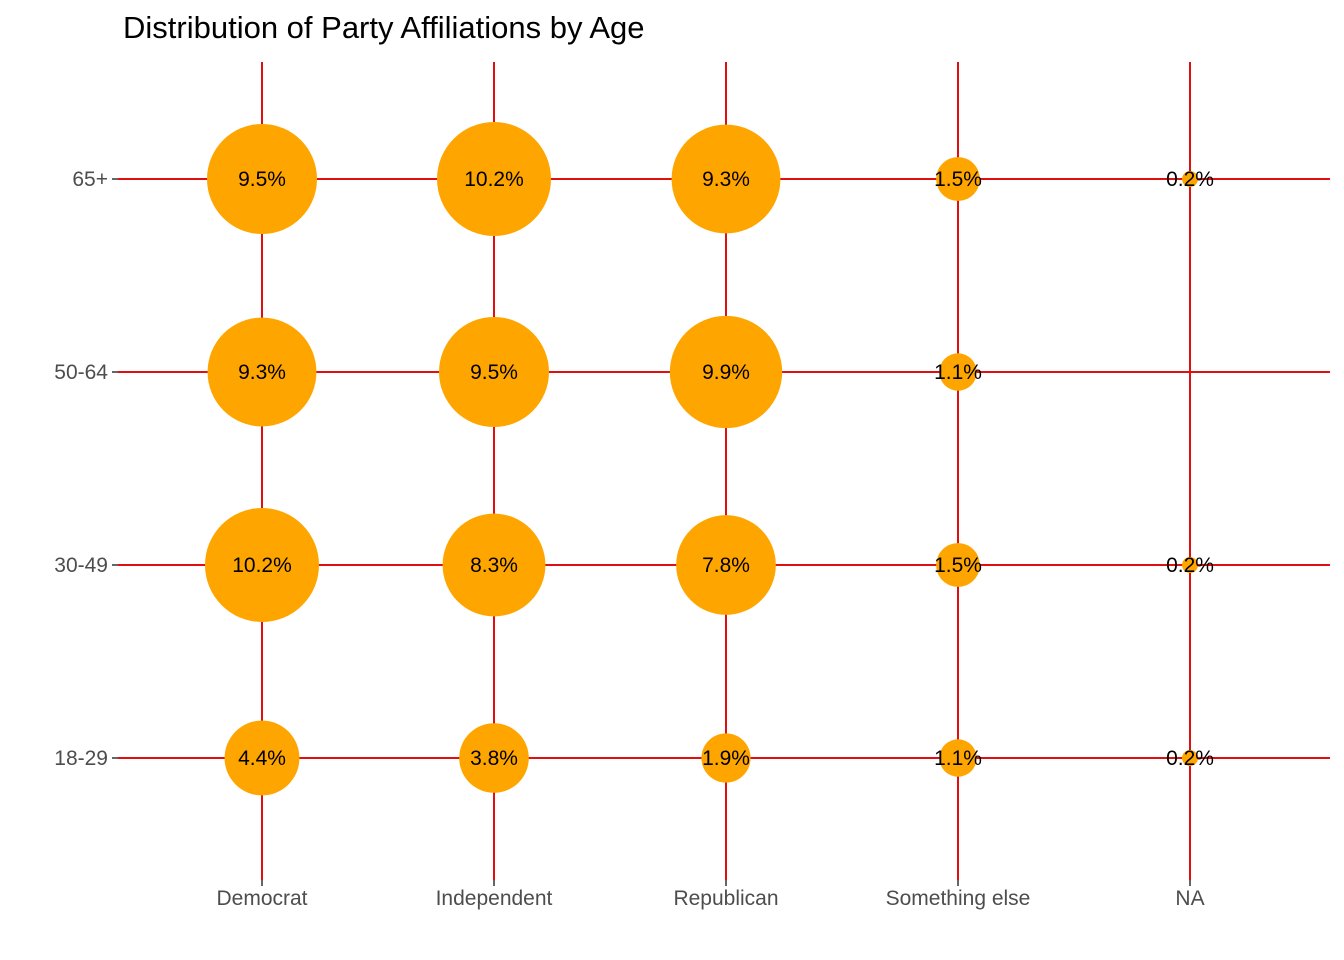 Image resolution: width=1344 pixels, height=960 pixels. I want to click on x-tick-label: NA, so click(1189, 898).